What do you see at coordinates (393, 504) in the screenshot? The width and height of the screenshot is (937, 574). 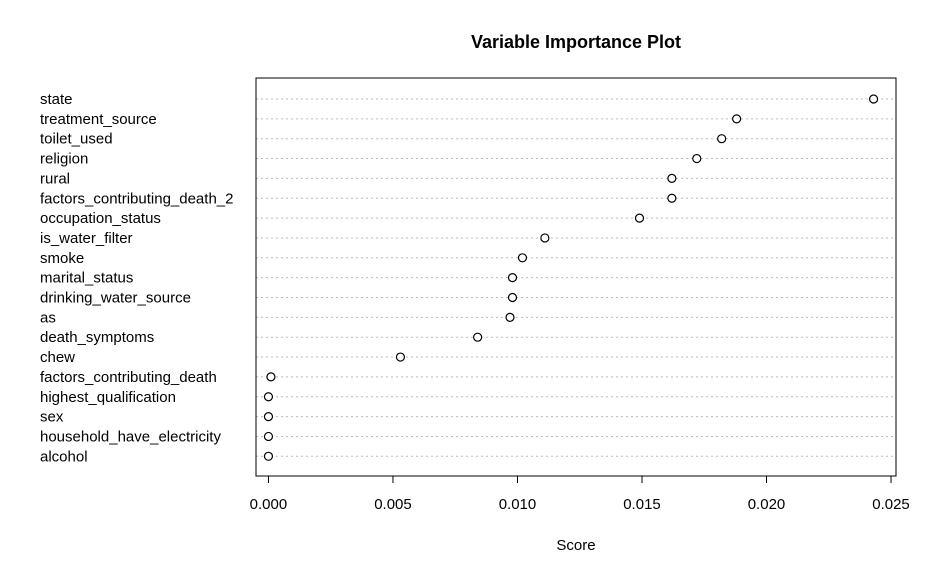 I see `x-tick-label: 0.005` at bounding box center [393, 504].